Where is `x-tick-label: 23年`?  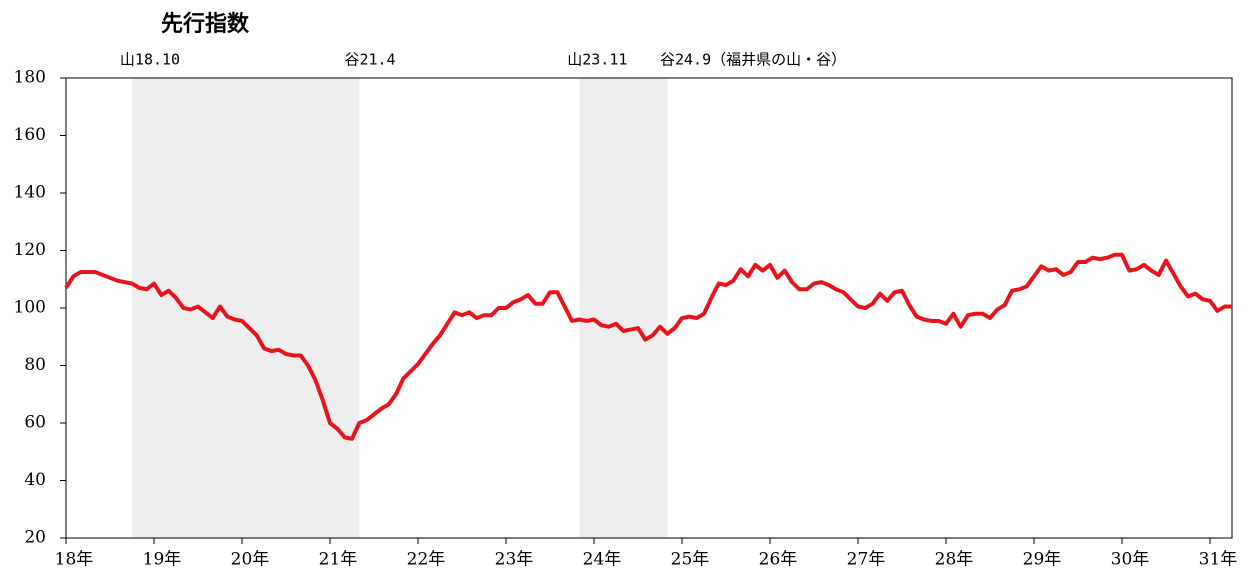
x-tick-label: 23年 is located at coordinates (514, 560).